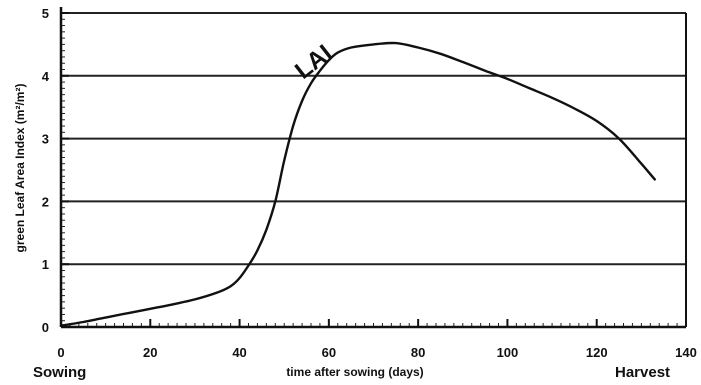 Image resolution: width=701 pixels, height=385 pixels. I want to click on y-tick-label-2: 2, so click(45, 201).